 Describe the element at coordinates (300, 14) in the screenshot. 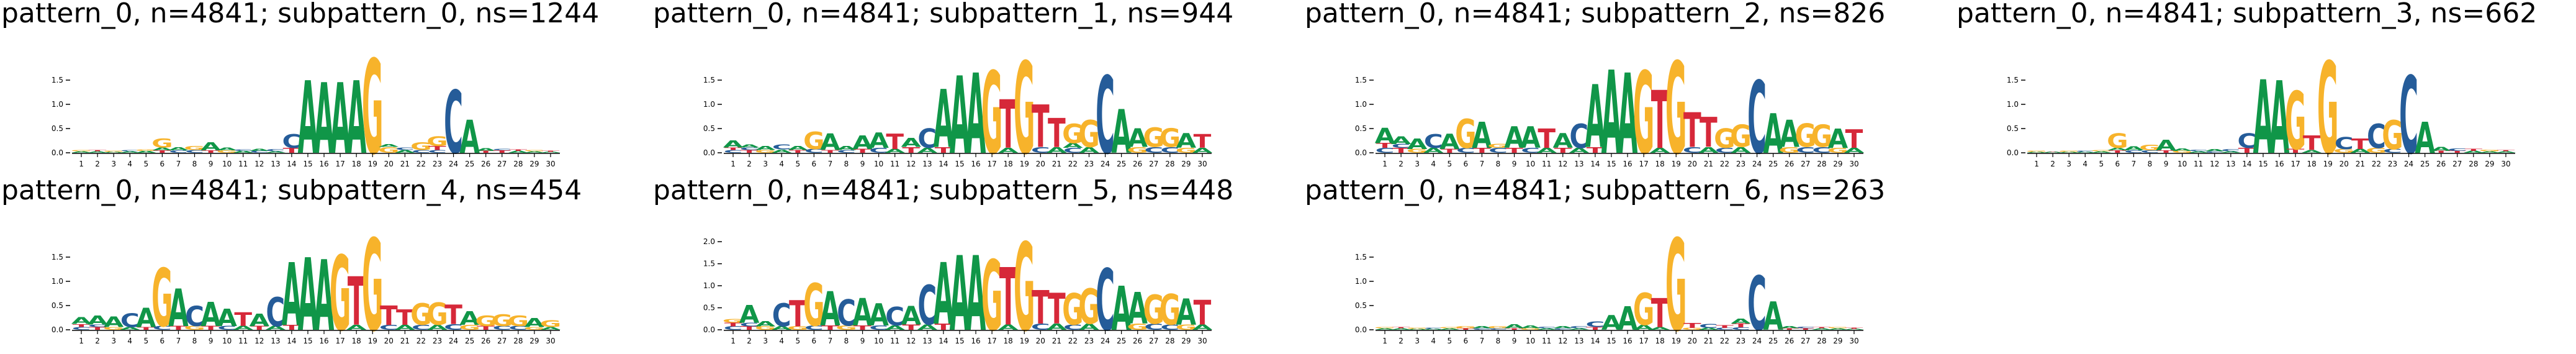

I see `panel-title: pattern_0, n=4841; subpattern_0, ns=1244` at that location.